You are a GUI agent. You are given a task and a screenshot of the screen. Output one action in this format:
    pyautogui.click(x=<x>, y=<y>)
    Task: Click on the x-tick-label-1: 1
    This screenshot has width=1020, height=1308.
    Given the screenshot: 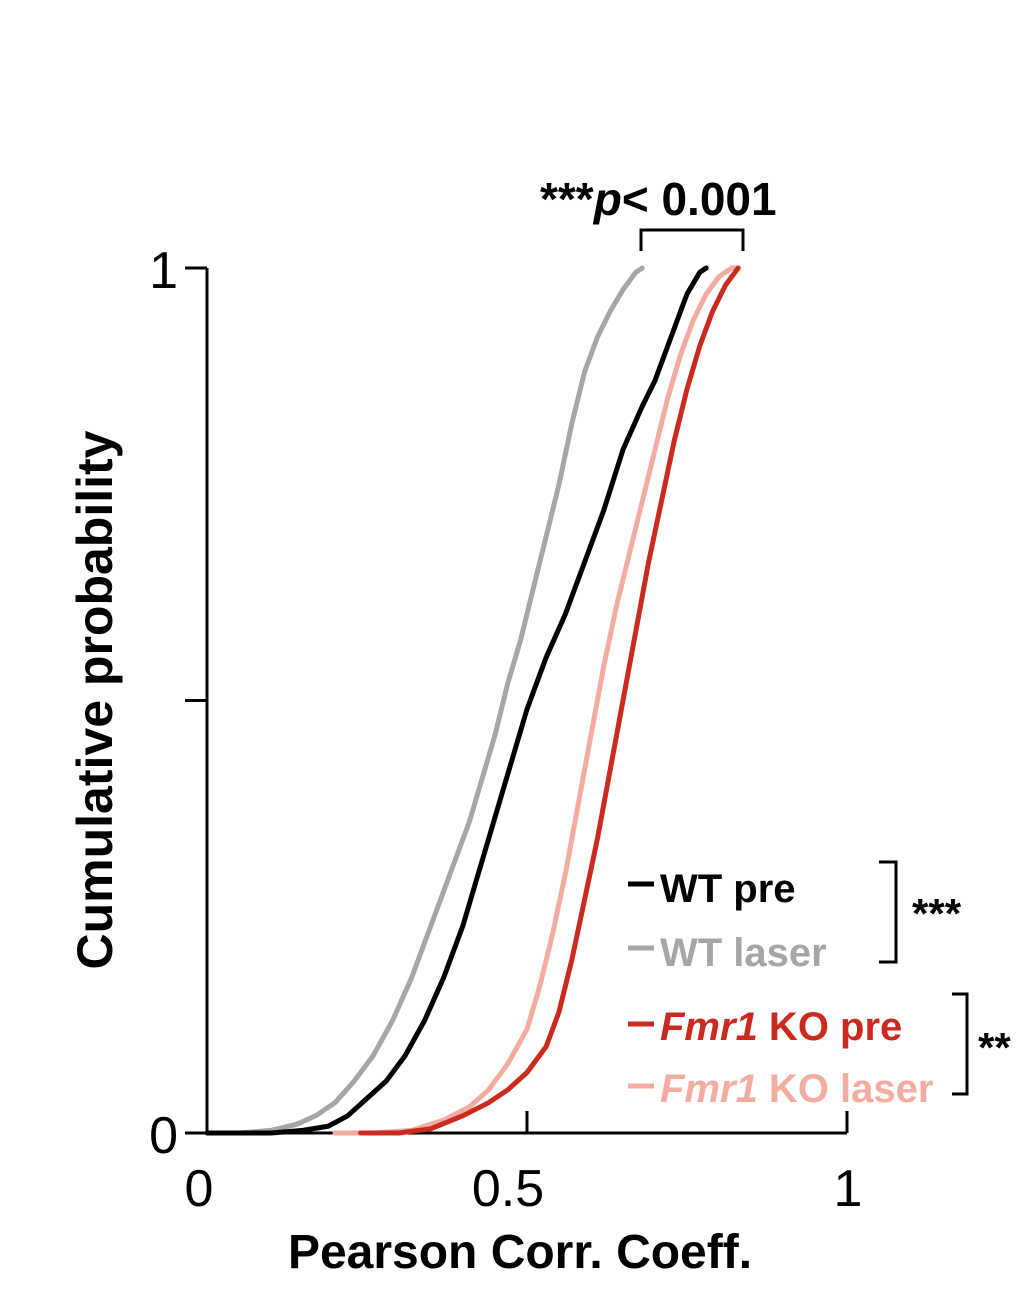 What is the action you would take?
    pyautogui.click(x=848, y=1189)
    